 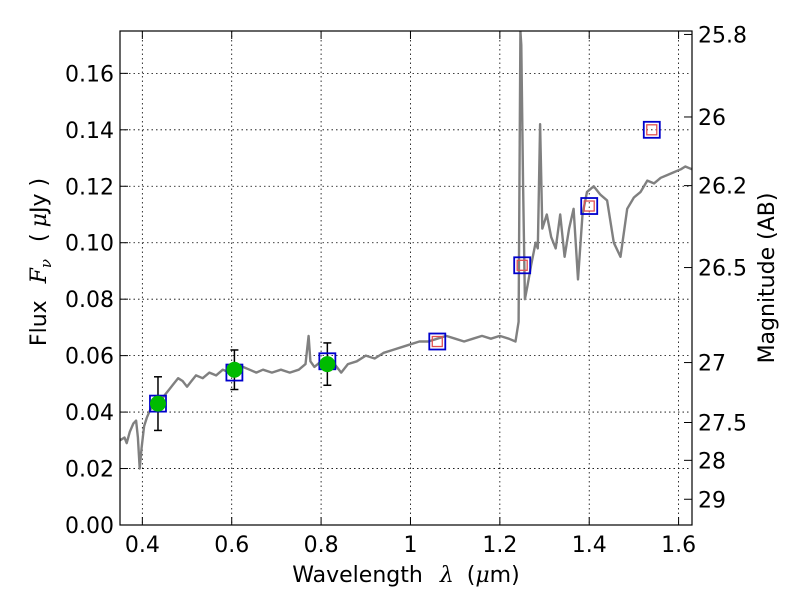 I want to click on x-tick-label: 0.4, so click(x=142, y=545).